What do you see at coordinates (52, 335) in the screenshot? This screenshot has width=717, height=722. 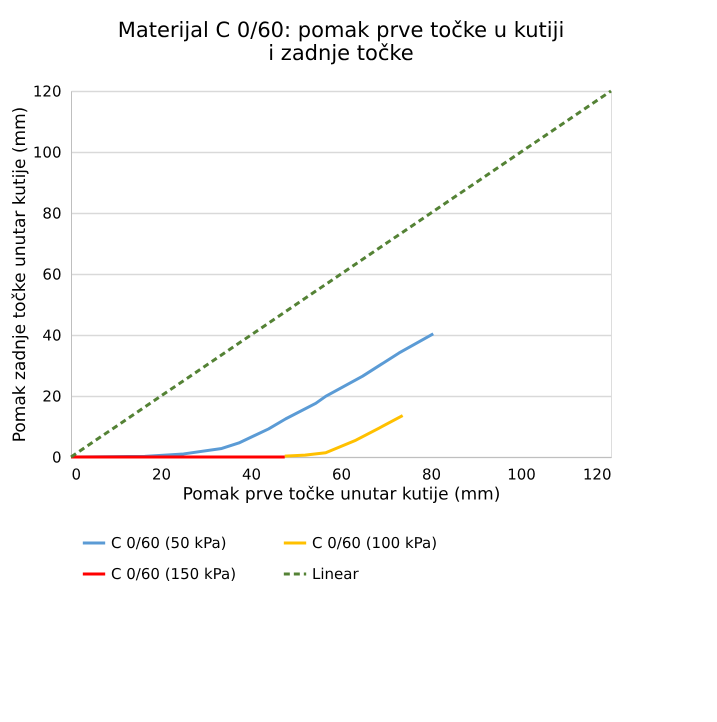 I see `y-tick-label: 40` at bounding box center [52, 335].